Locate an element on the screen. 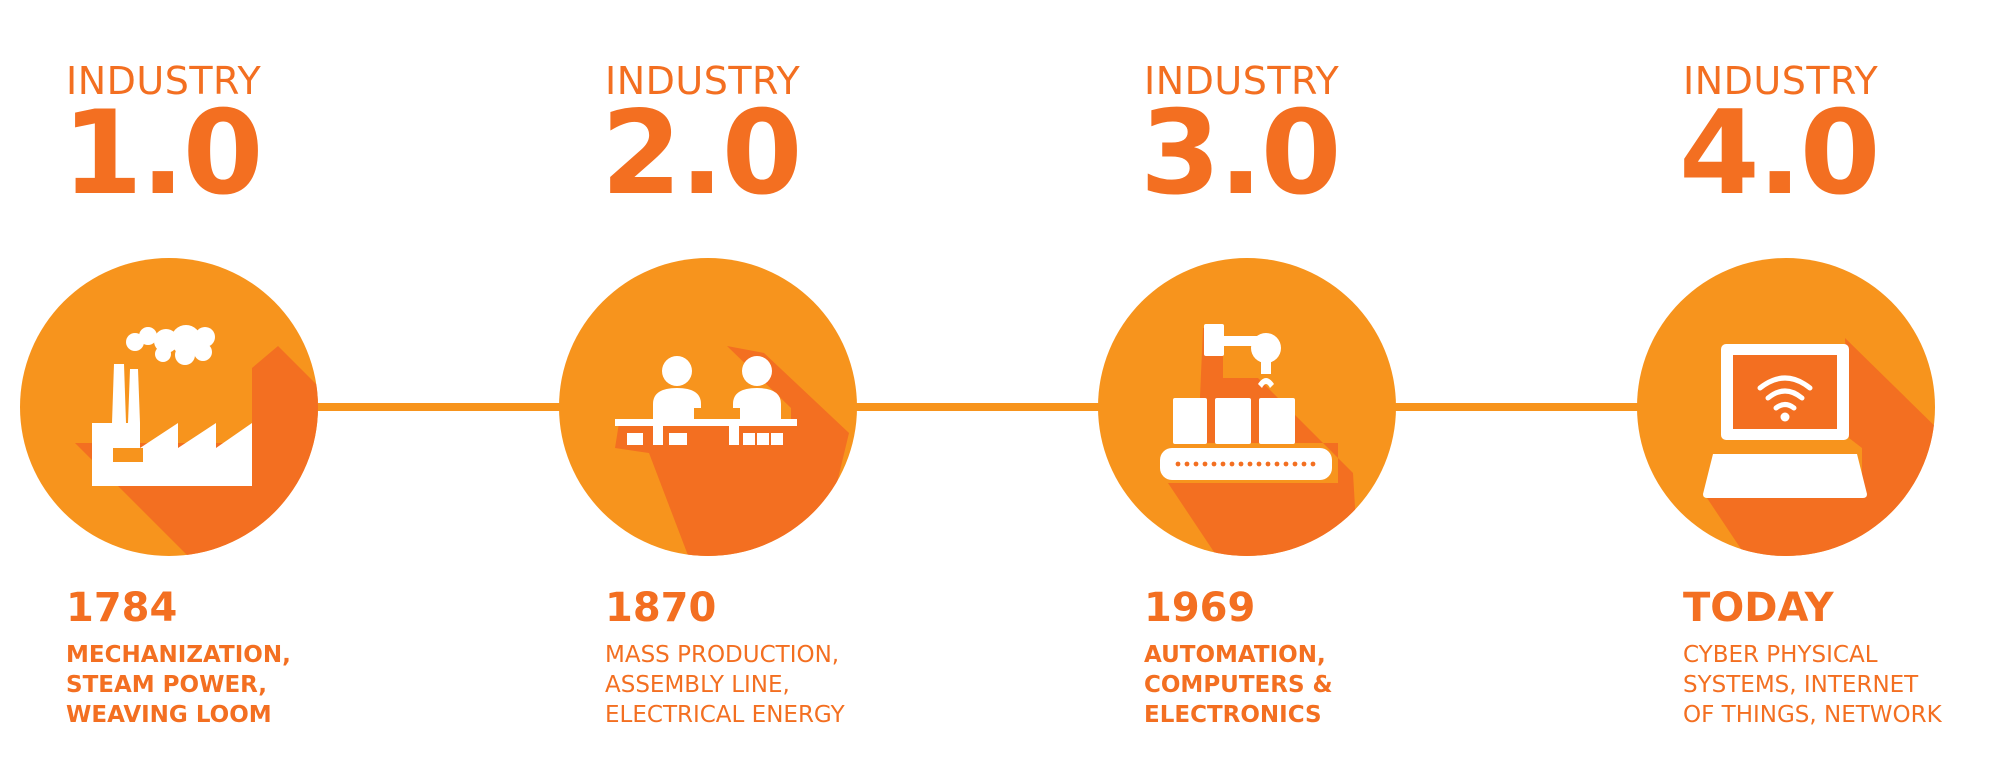  stage-version: 2.0 is located at coordinates (701, 153).